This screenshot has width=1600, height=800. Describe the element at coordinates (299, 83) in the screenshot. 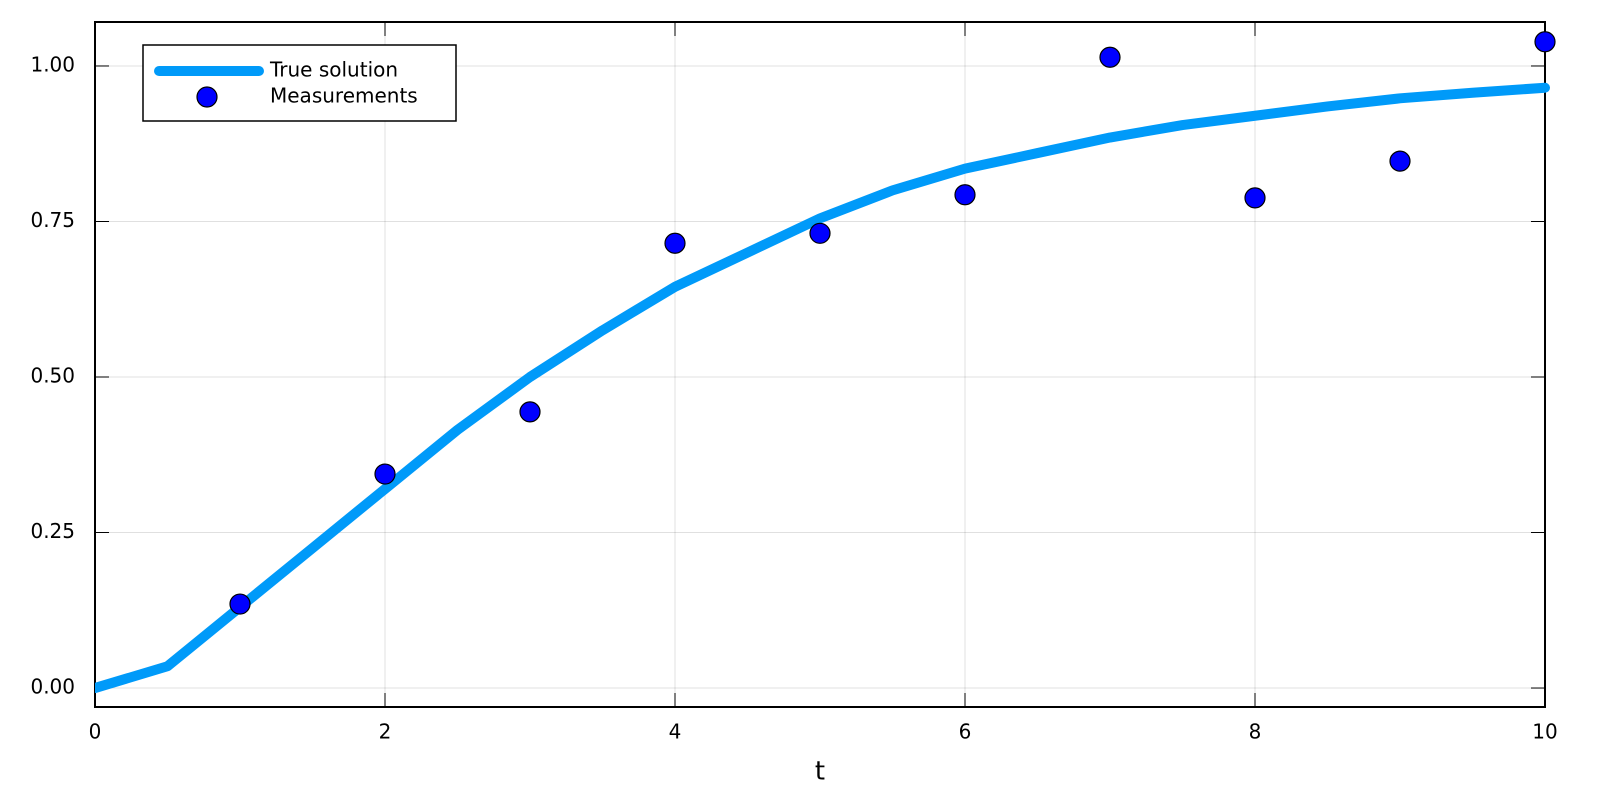

I see `legend-box` at that location.